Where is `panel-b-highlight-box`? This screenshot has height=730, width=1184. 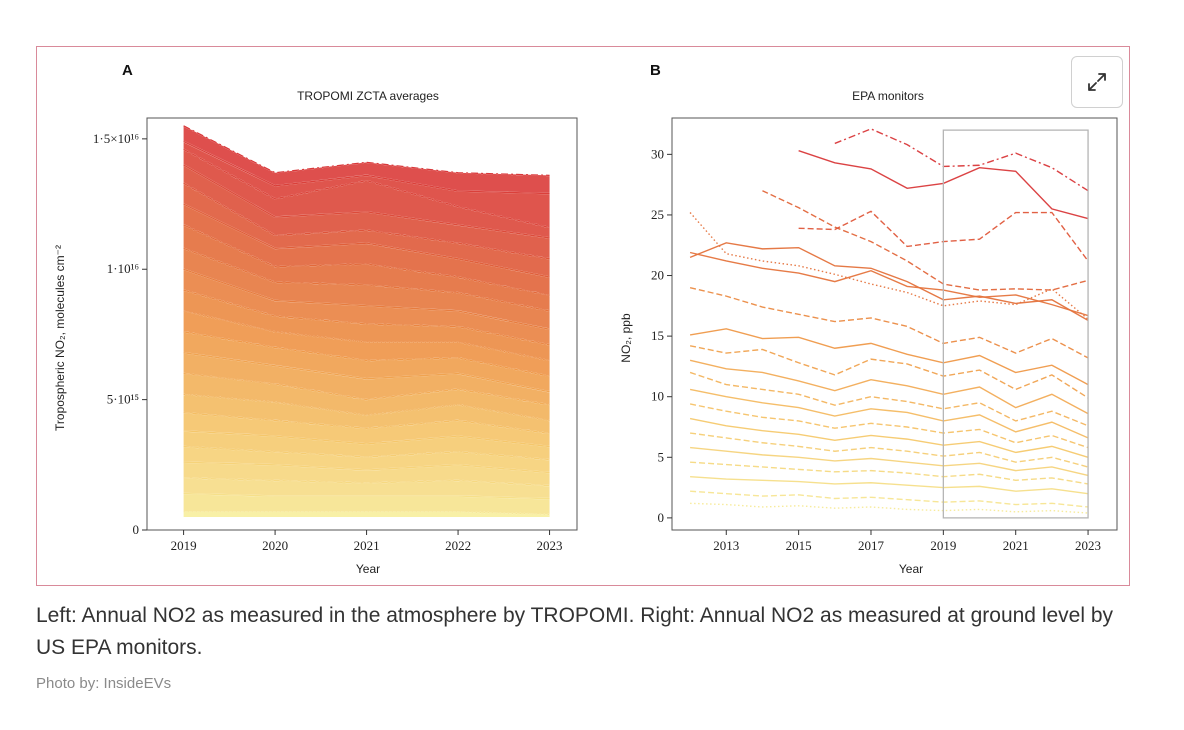
panel-b-highlight-box is located at coordinates (1015, 324).